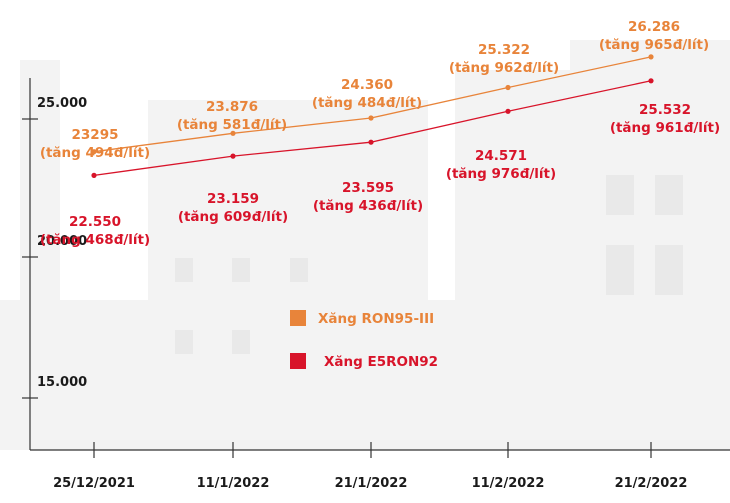 The height and width of the screenshot is (503, 730). I want to click on data-value-label: 23.876, so click(232, 107).